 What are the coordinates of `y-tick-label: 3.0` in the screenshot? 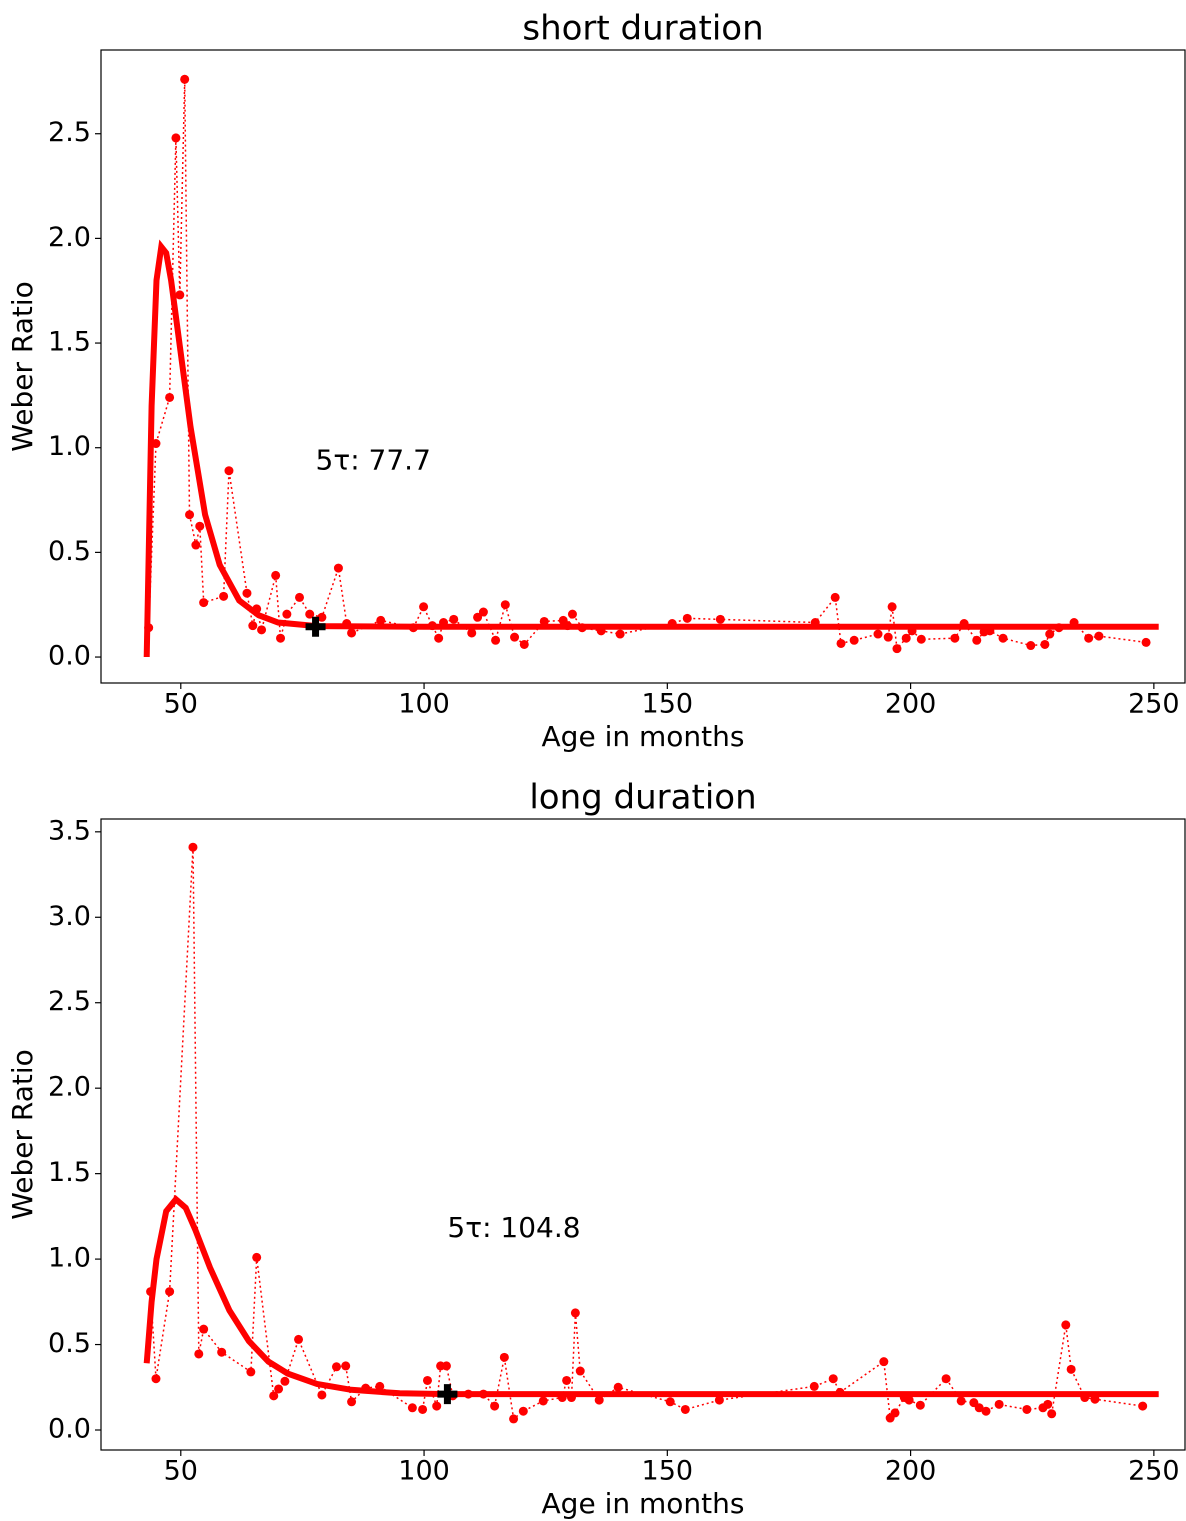 It's located at (69, 916).